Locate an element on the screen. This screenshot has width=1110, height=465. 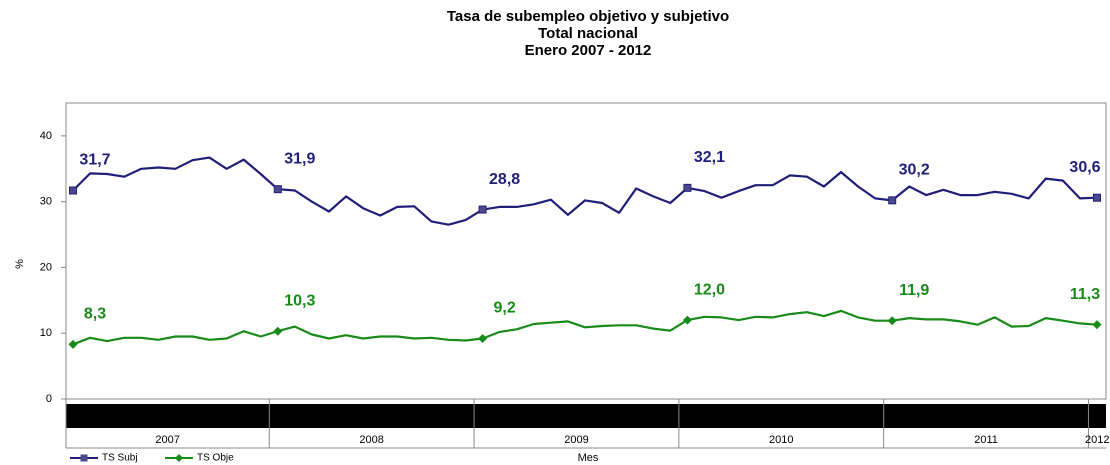
data-label: 11,3 is located at coordinates (1085, 294).